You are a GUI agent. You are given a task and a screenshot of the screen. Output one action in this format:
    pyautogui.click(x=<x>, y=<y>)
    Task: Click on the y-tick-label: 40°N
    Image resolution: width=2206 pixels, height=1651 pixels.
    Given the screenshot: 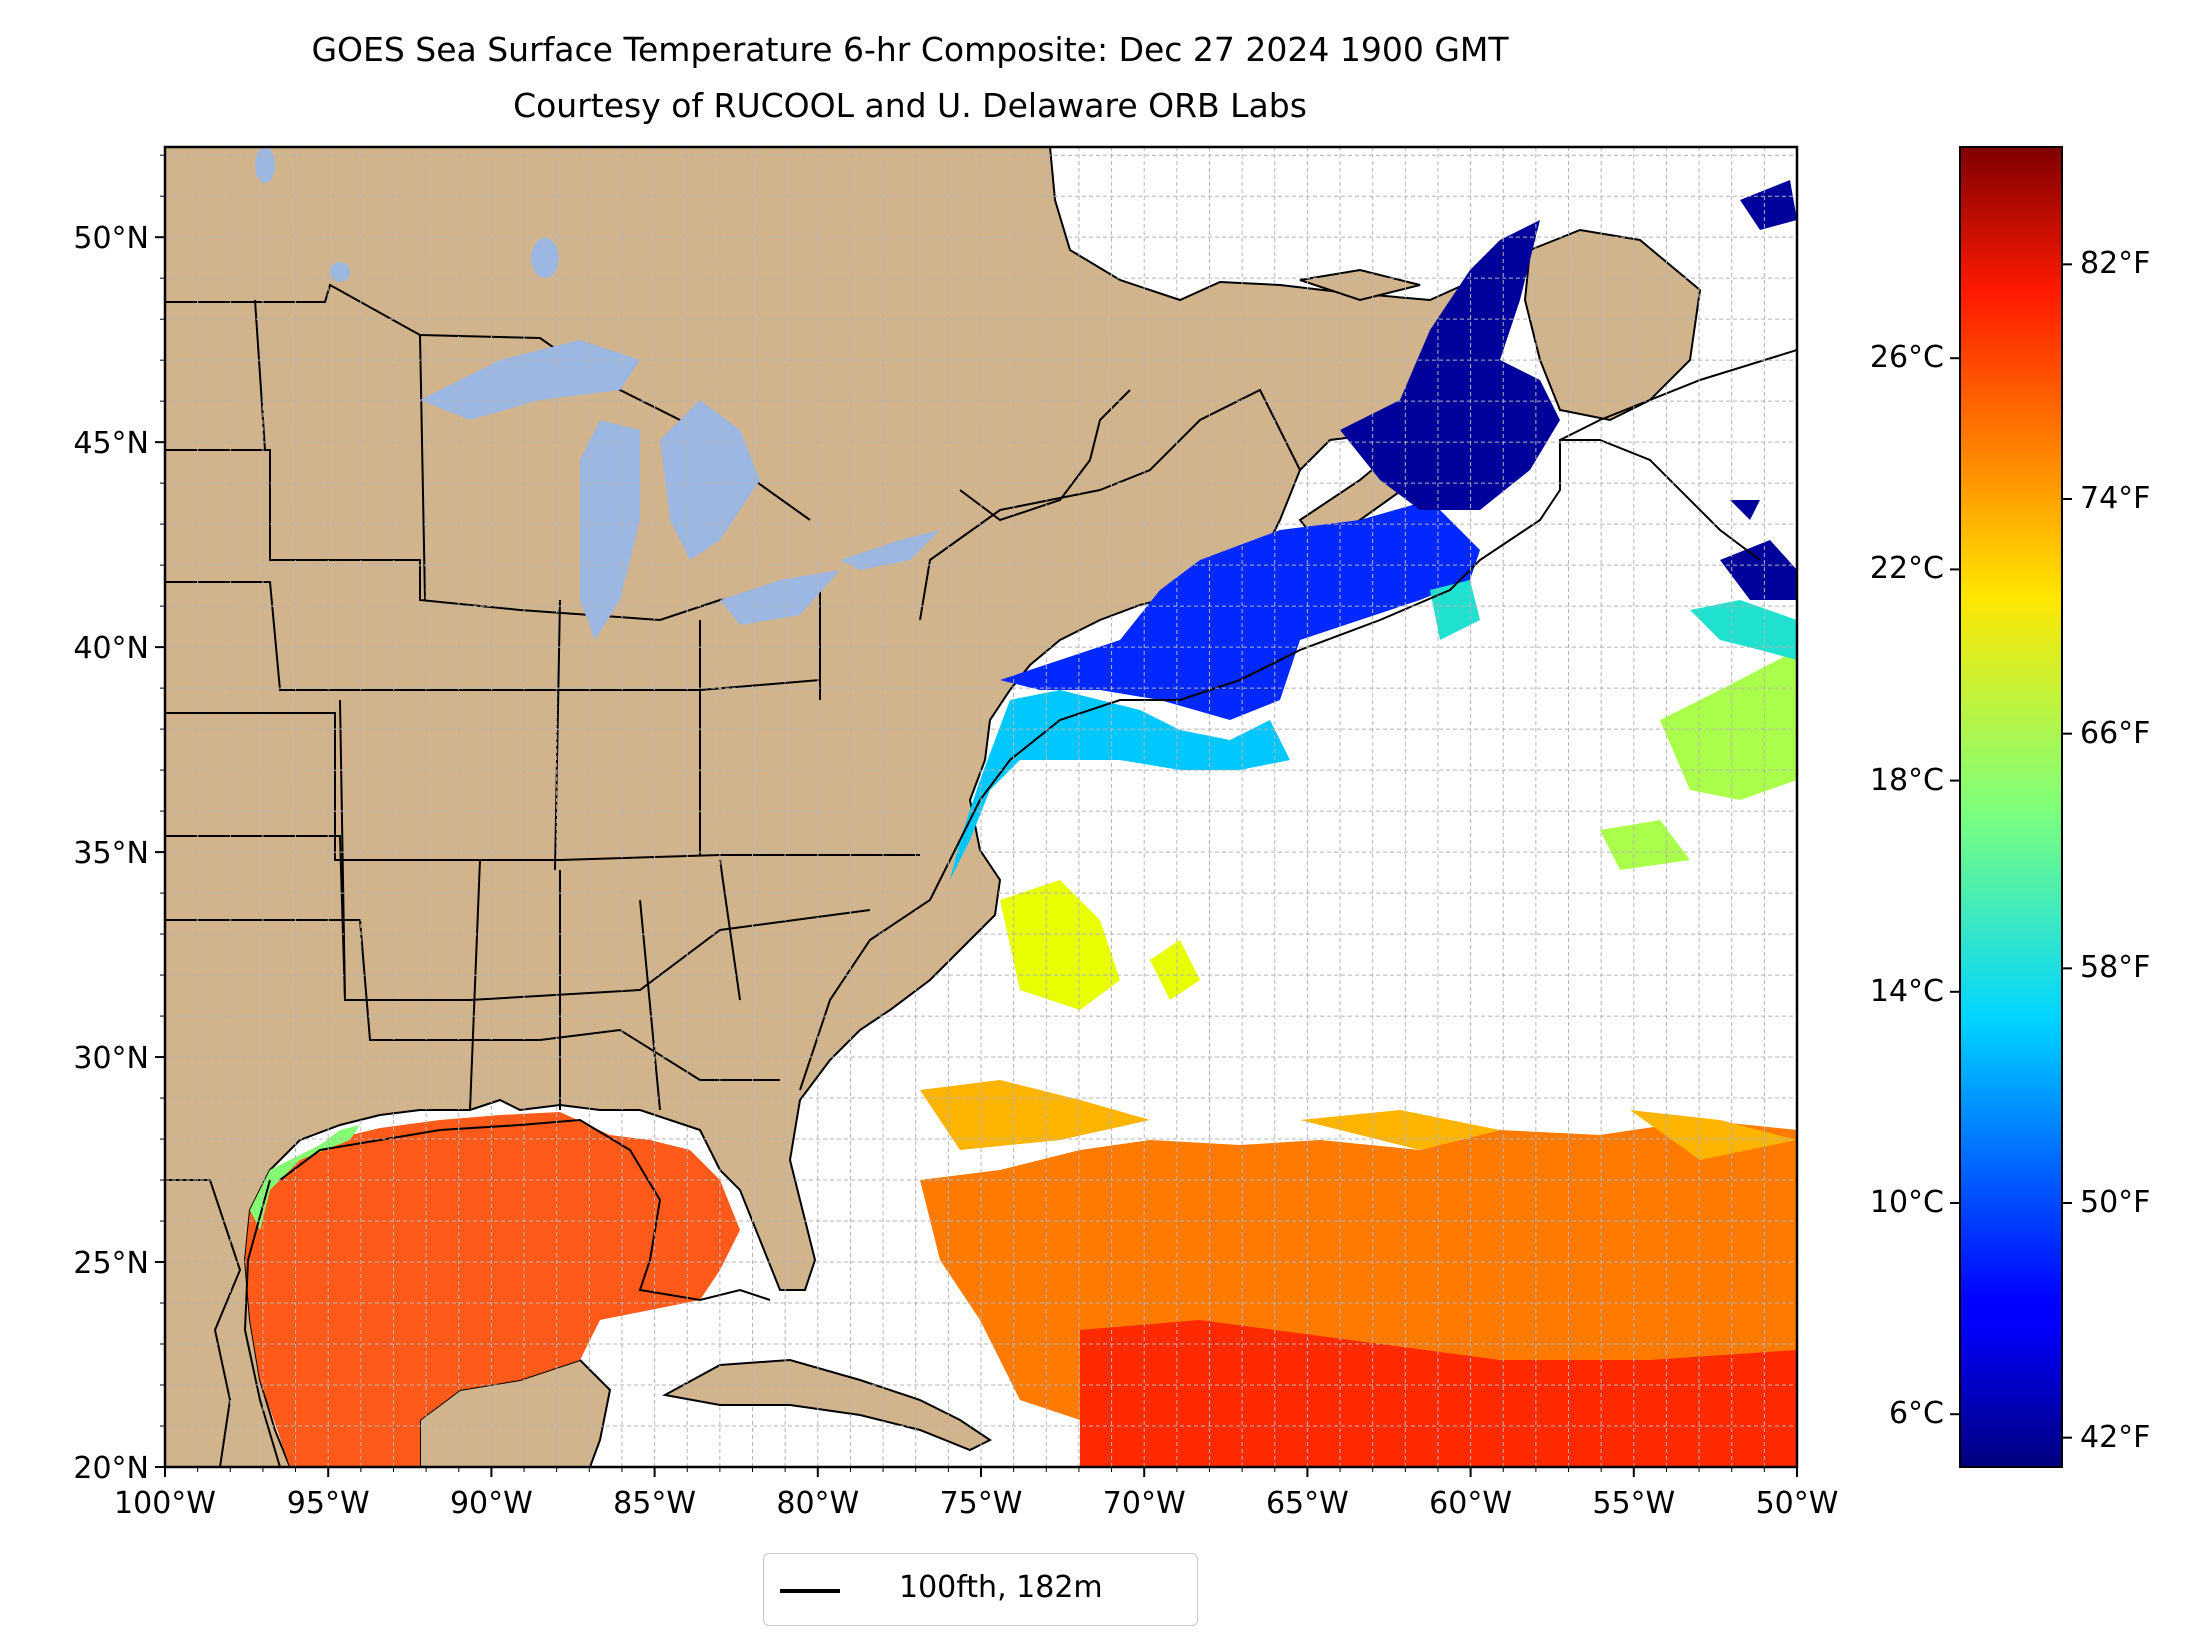 What is the action you would take?
    pyautogui.click(x=111, y=648)
    